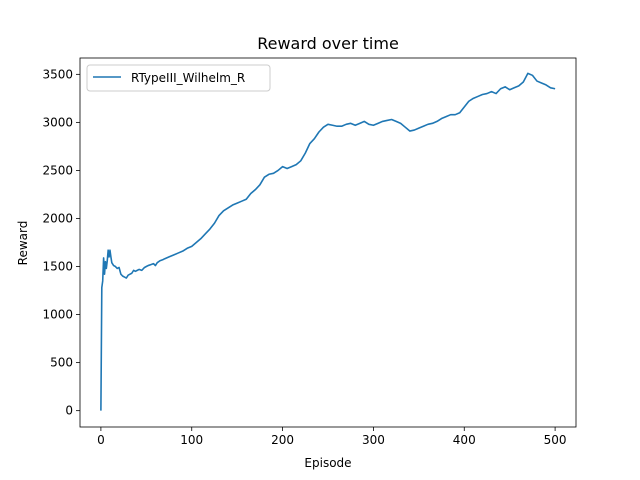  I want to click on y-tick-label: 2500, so click(57, 170).